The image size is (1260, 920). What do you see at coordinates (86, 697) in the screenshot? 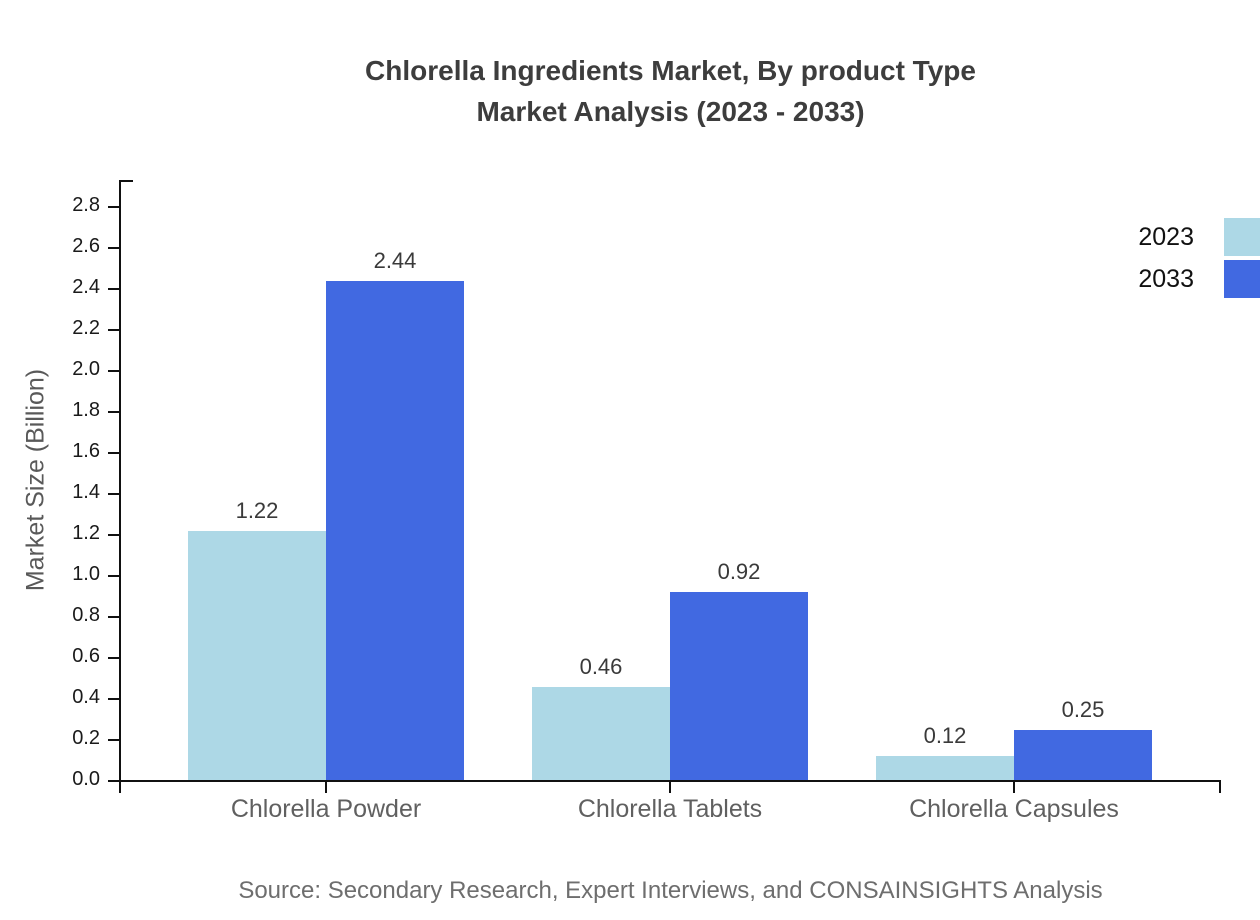
I see `y-tick-label: 0.4` at bounding box center [86, 697].